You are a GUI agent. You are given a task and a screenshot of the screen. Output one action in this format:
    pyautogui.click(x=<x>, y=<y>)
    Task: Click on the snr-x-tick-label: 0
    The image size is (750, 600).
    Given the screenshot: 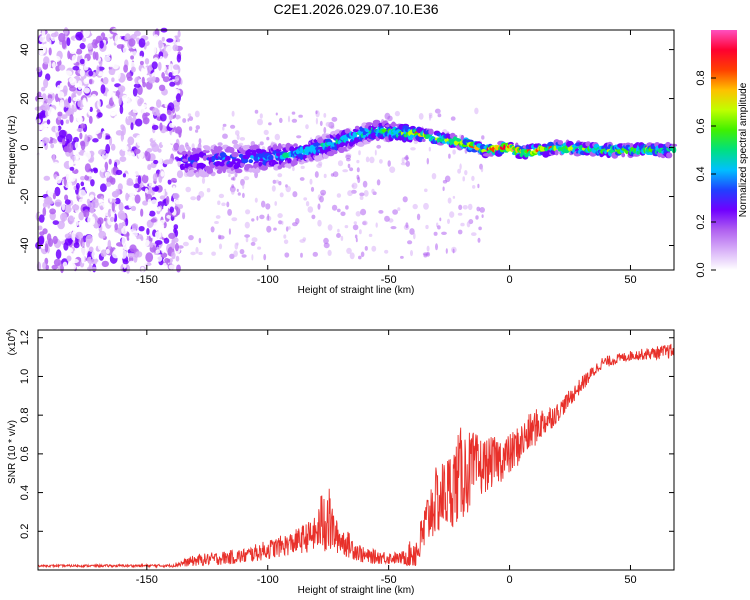 What is the action you would take?
    pyautogui.click(x=509, y=580)
    